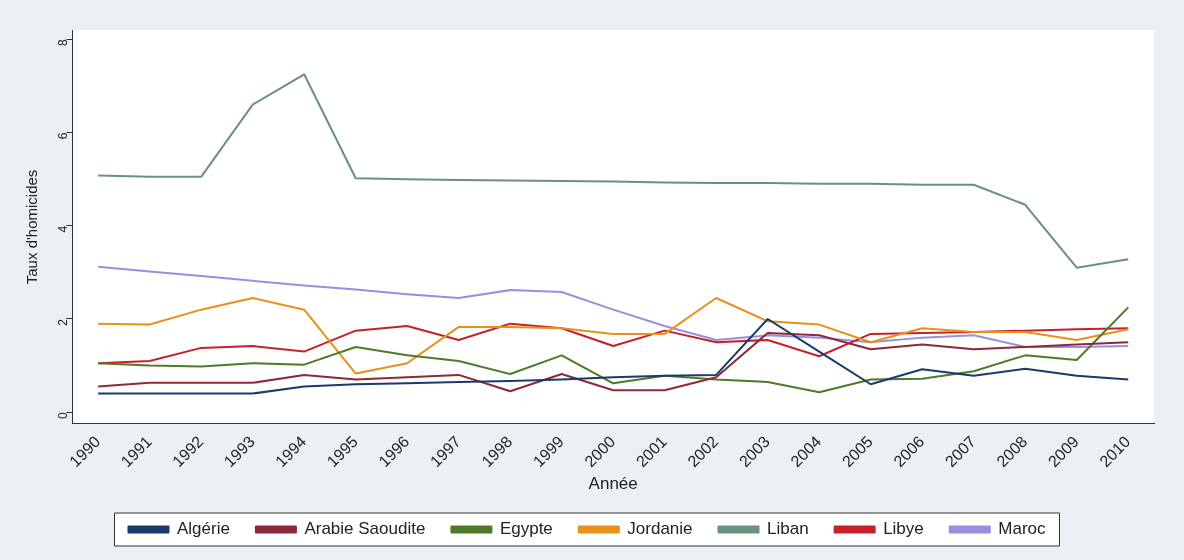  Describe the element at coordinates (62, 415) in the screenshot. I see `y-tick-label: 0` at that location.